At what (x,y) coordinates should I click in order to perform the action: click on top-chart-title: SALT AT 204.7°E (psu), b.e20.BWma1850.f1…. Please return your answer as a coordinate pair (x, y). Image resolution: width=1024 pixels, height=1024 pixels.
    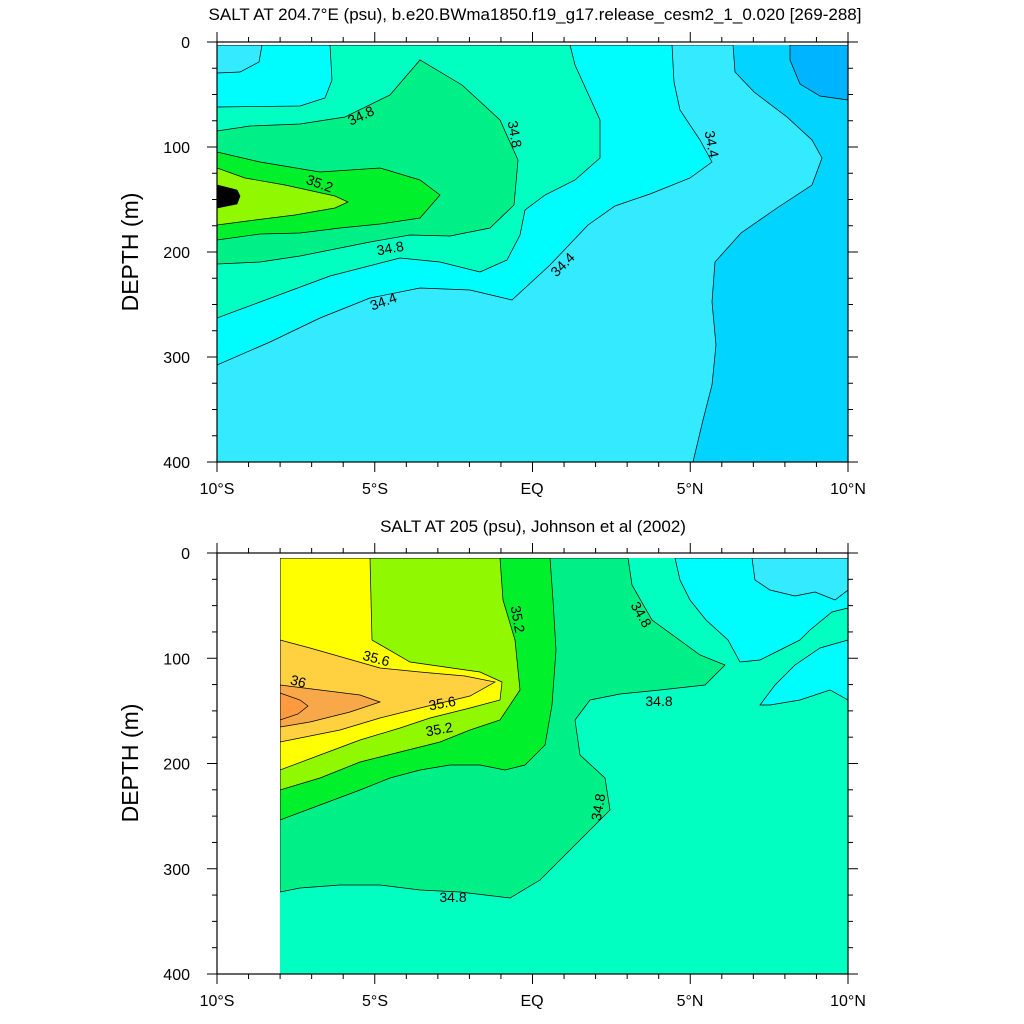
    Looking at the image, I should click on (535, 14).